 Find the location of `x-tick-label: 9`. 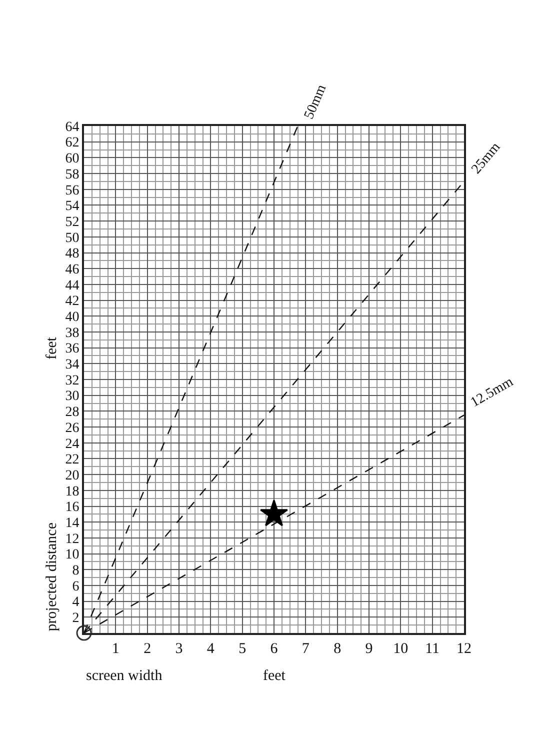

x-tick-label: 9 is located at coordinates (369, 649).